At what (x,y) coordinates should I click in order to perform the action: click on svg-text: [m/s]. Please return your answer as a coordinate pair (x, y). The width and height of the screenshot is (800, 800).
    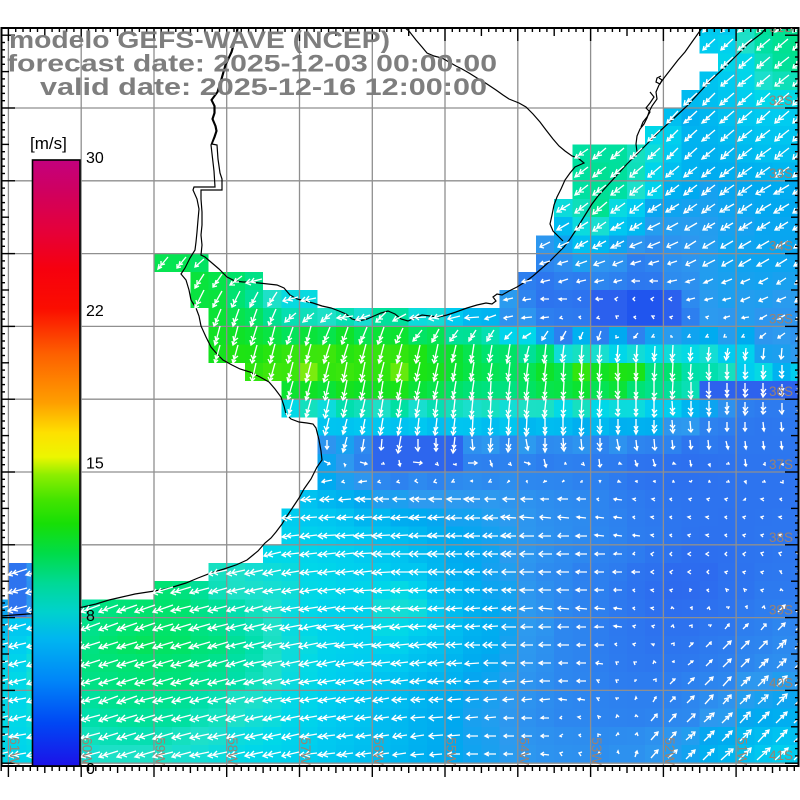
    Looking at the image, I should click on (48, 143).